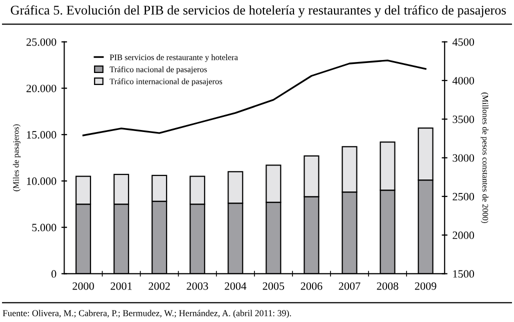 Image resolution: width=514 pixels, height=322 pixels. What do you see at coordinates (463, 120) in the screenshot?
I see `y2-tick-label: 3500` at bounding box center [463, 120].